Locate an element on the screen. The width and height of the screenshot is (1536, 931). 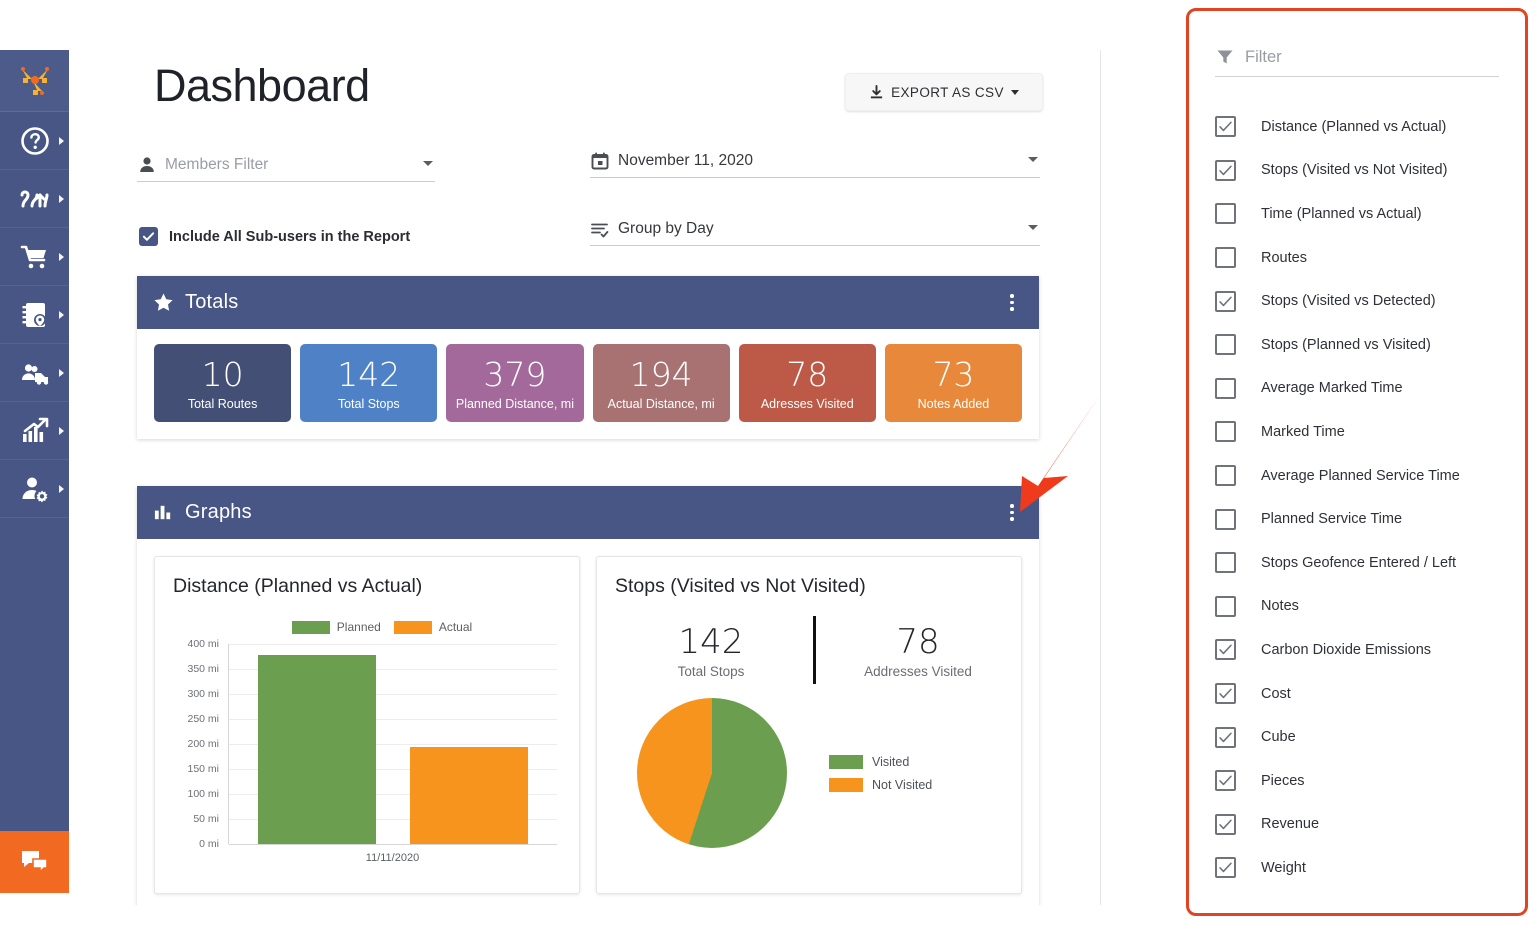
filter-item-label: Distance (Planned vs Actual) is located at coordinates (1354, 126).